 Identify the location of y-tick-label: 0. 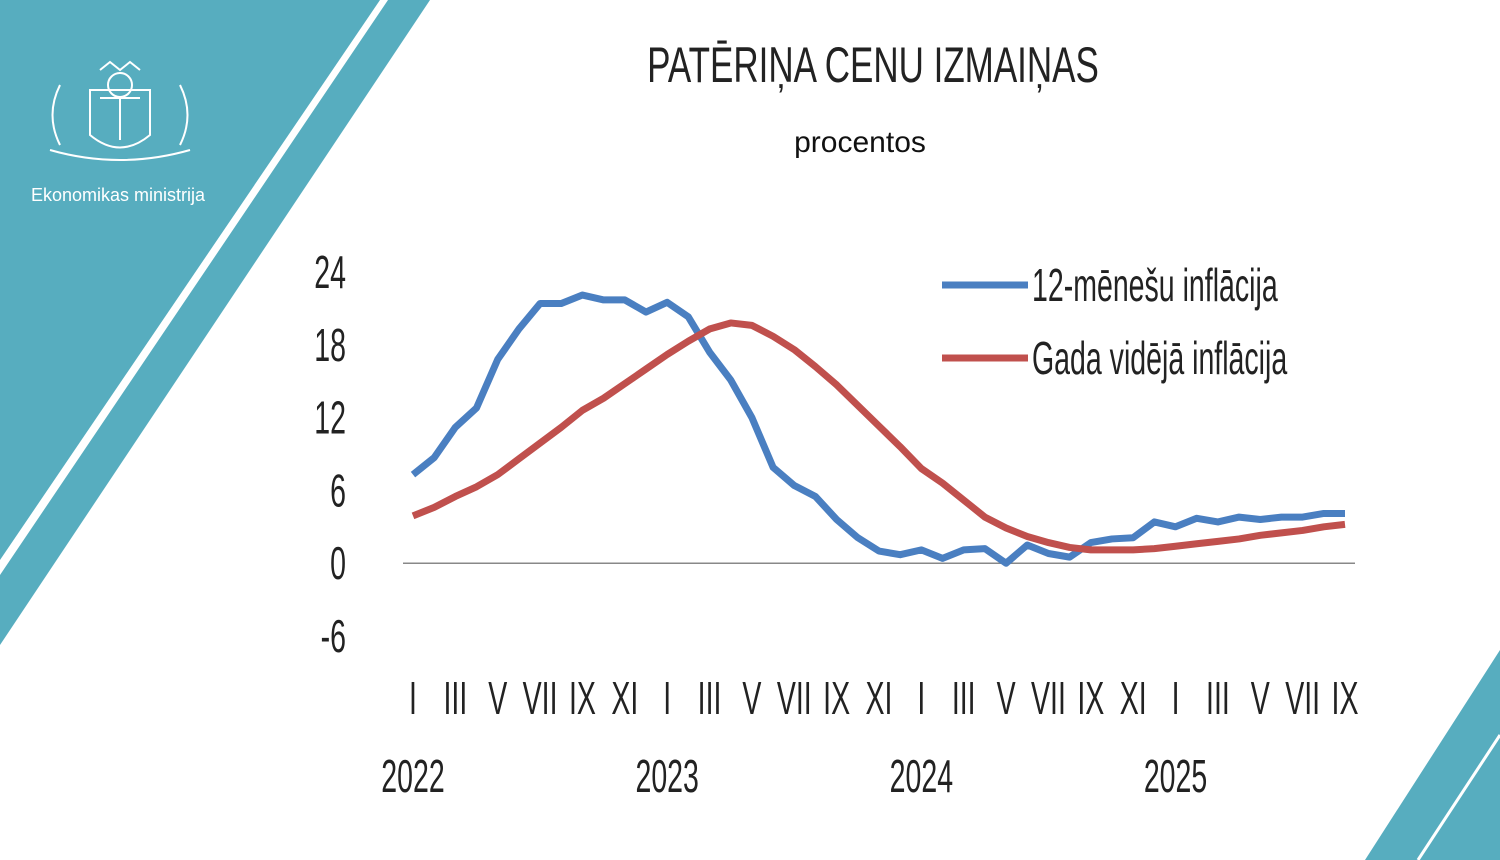
(338, 564).